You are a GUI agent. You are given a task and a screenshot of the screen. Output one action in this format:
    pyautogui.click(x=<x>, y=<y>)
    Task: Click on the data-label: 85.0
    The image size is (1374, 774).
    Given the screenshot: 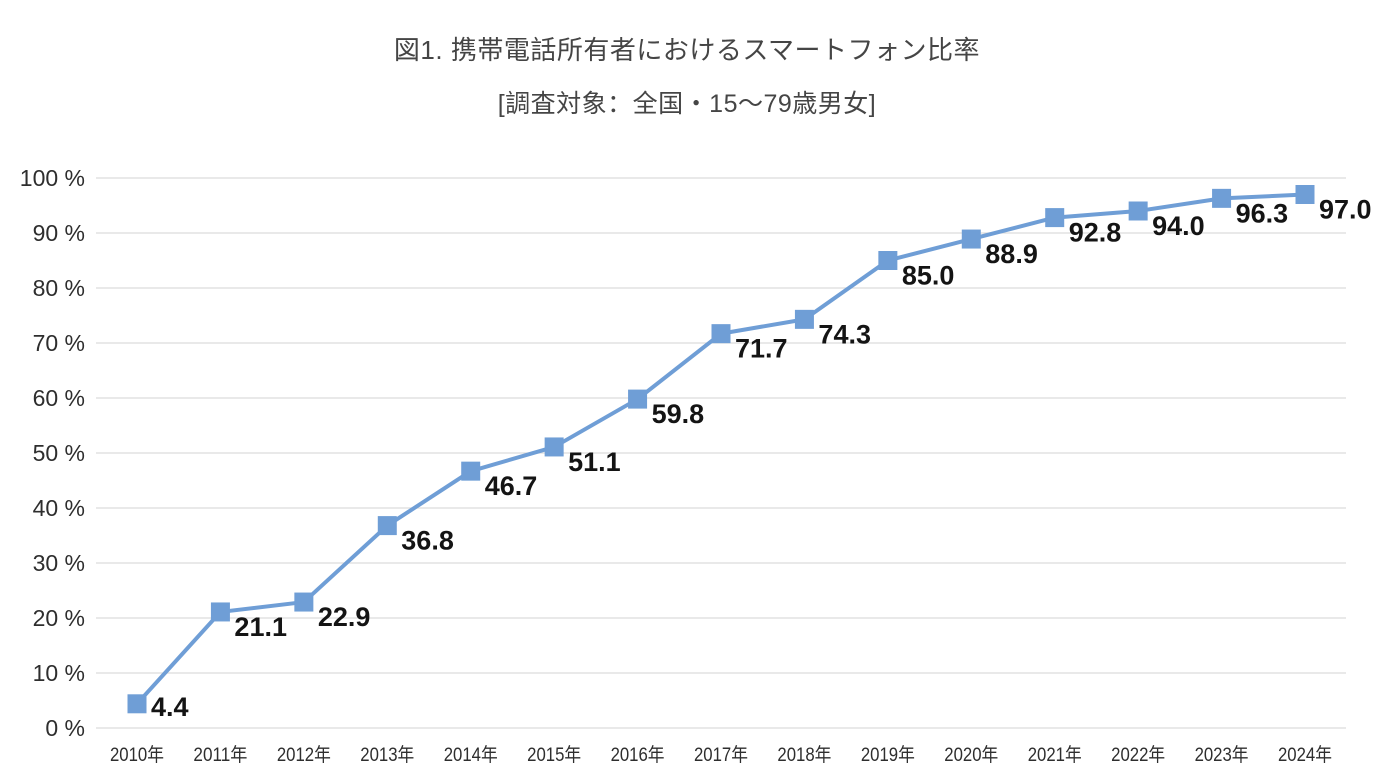 What is the action you would take?
    pyautogui.click(x=928, y=276)
    